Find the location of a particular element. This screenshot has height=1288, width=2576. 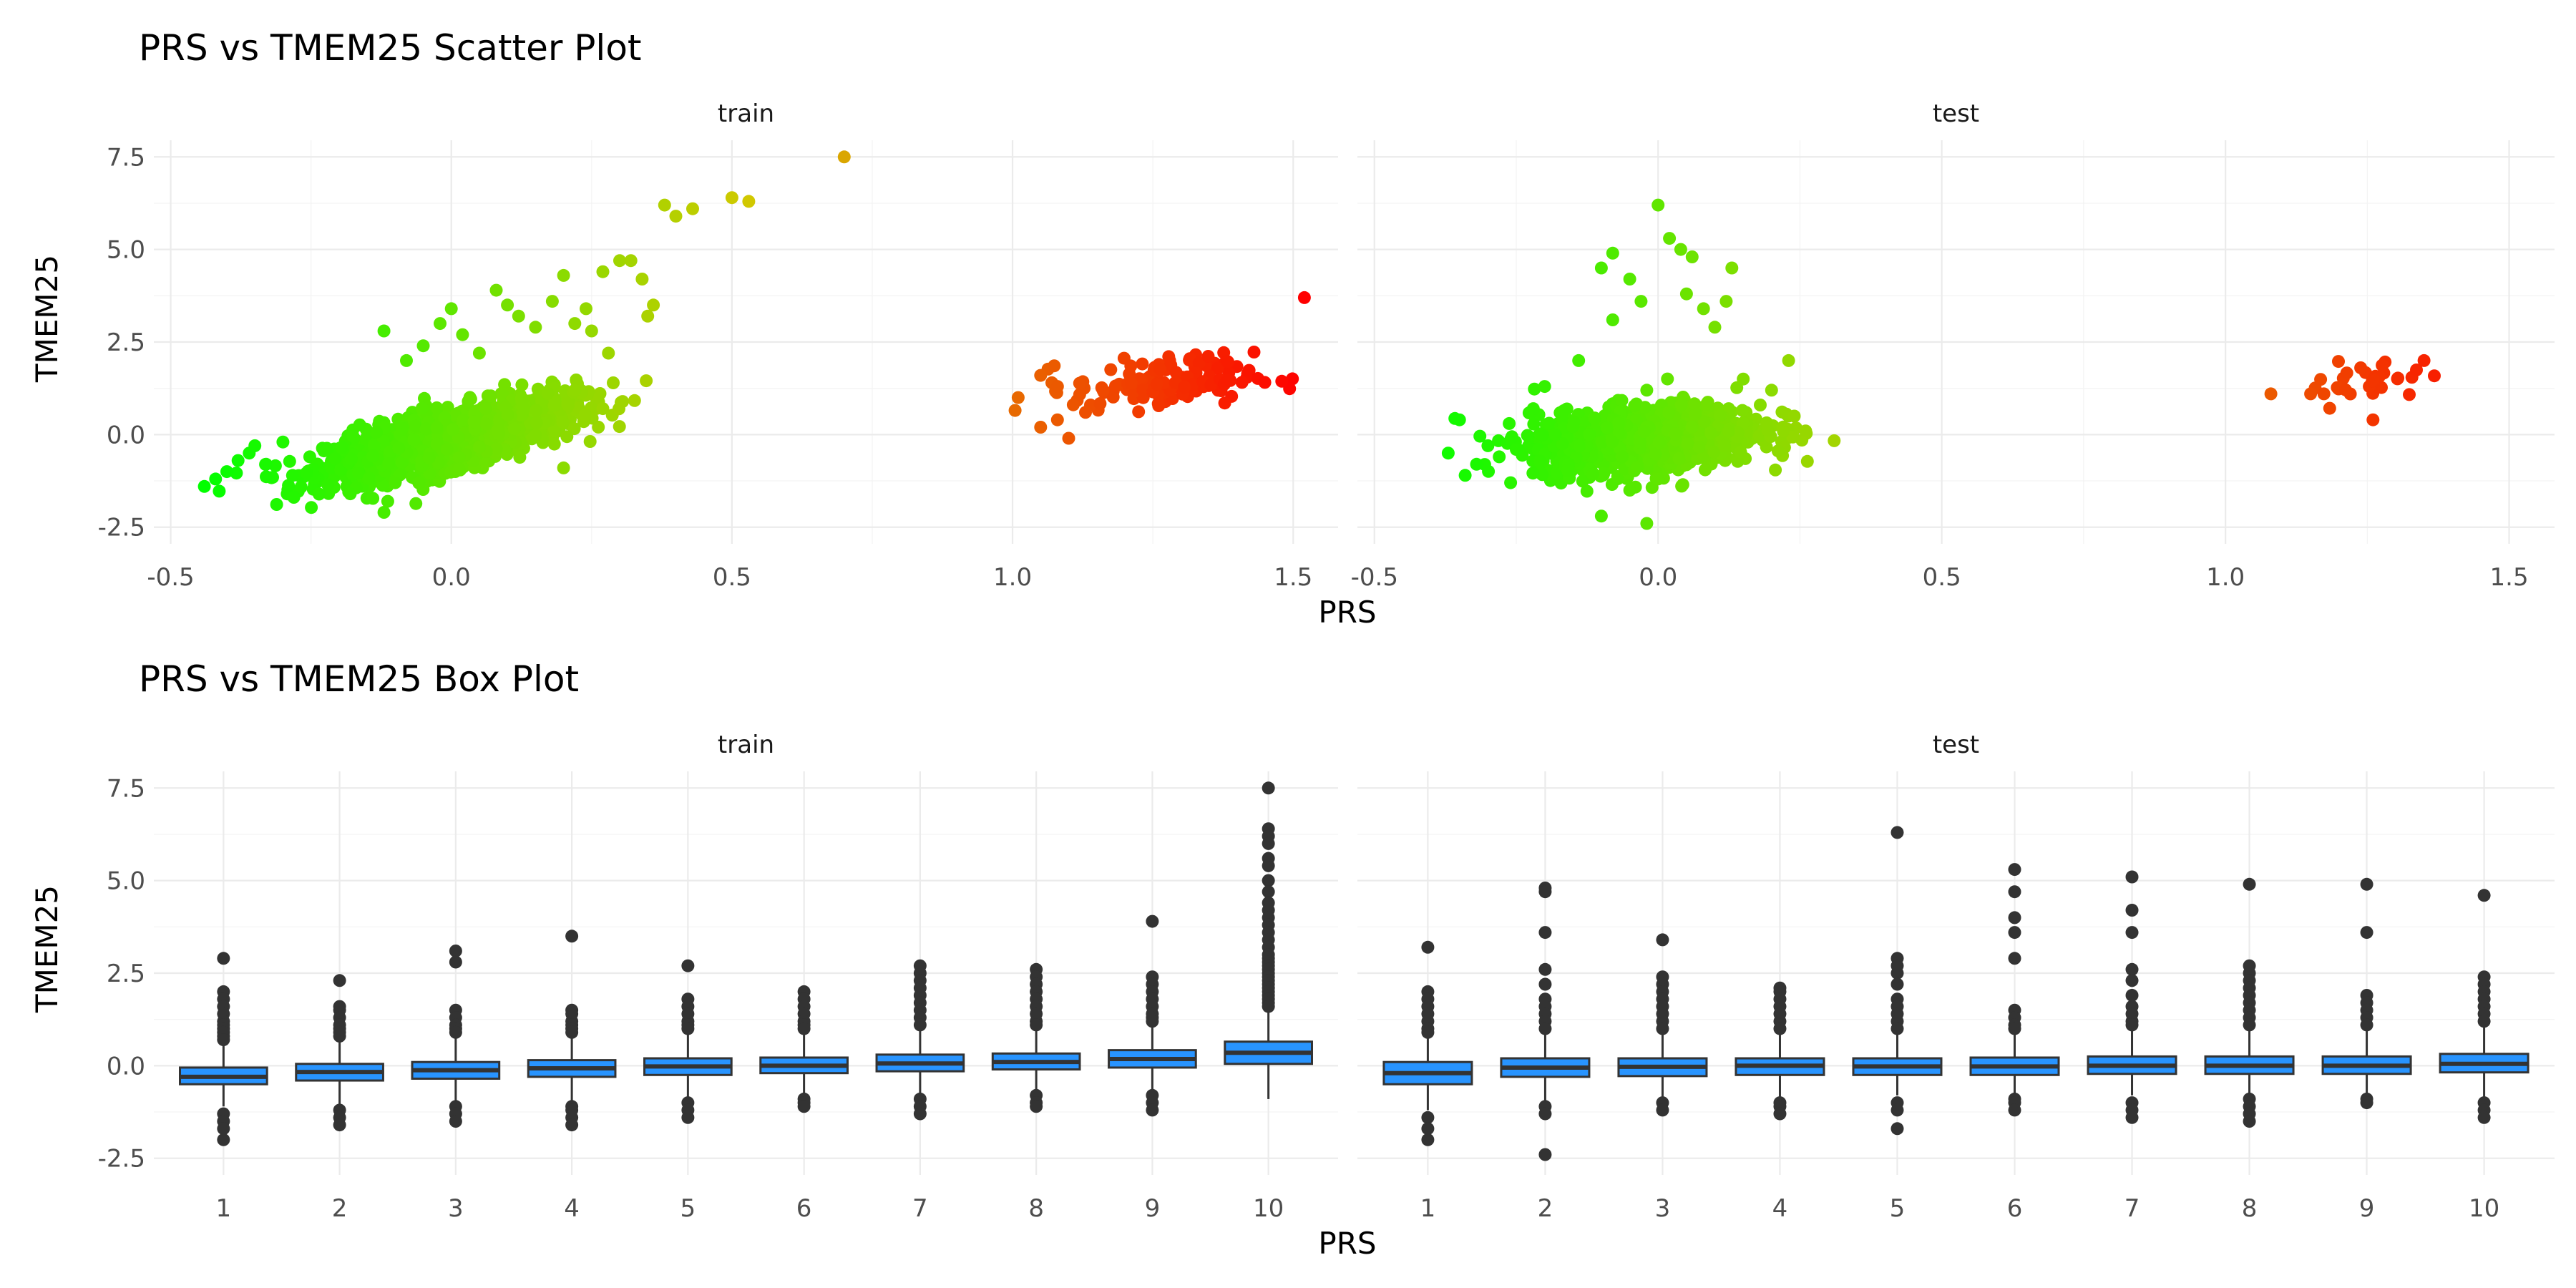

x-tick-label: 0.5 is located at coordinates (1942, 577).